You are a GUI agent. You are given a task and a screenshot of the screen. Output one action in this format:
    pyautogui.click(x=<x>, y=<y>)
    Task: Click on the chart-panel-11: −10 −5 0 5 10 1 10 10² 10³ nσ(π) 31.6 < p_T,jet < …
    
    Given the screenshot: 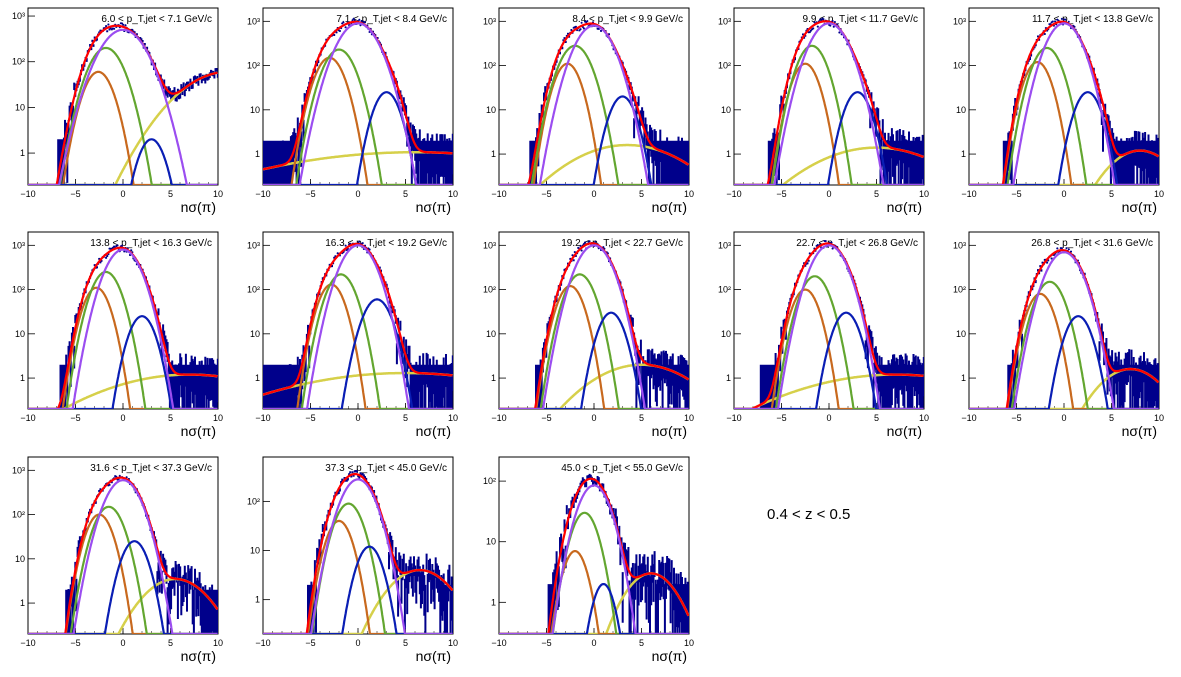 What is the action you would take?
    pyautogui.click(x=117, y=560)
    